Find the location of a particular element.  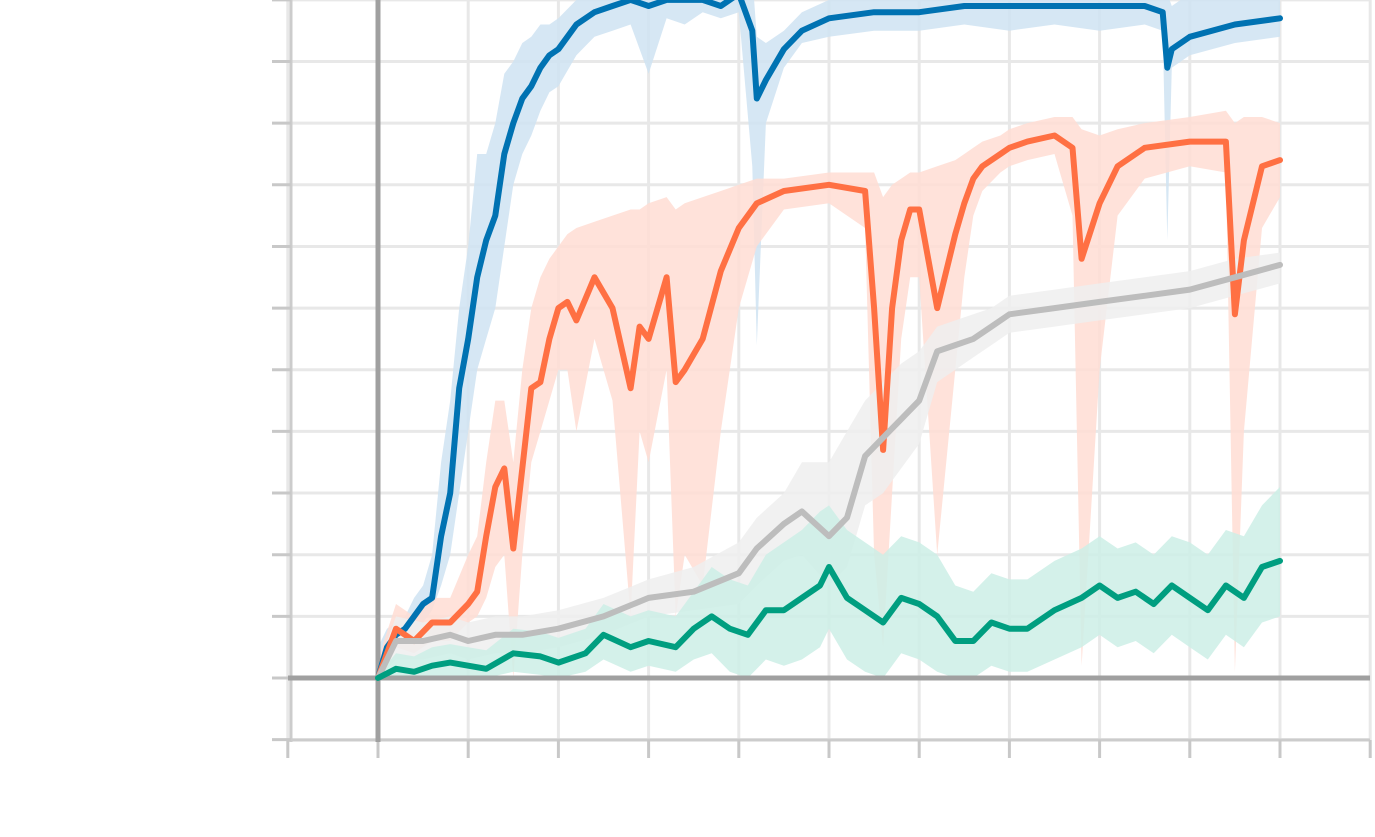

series-line-green is located at coordinates (829, 619).